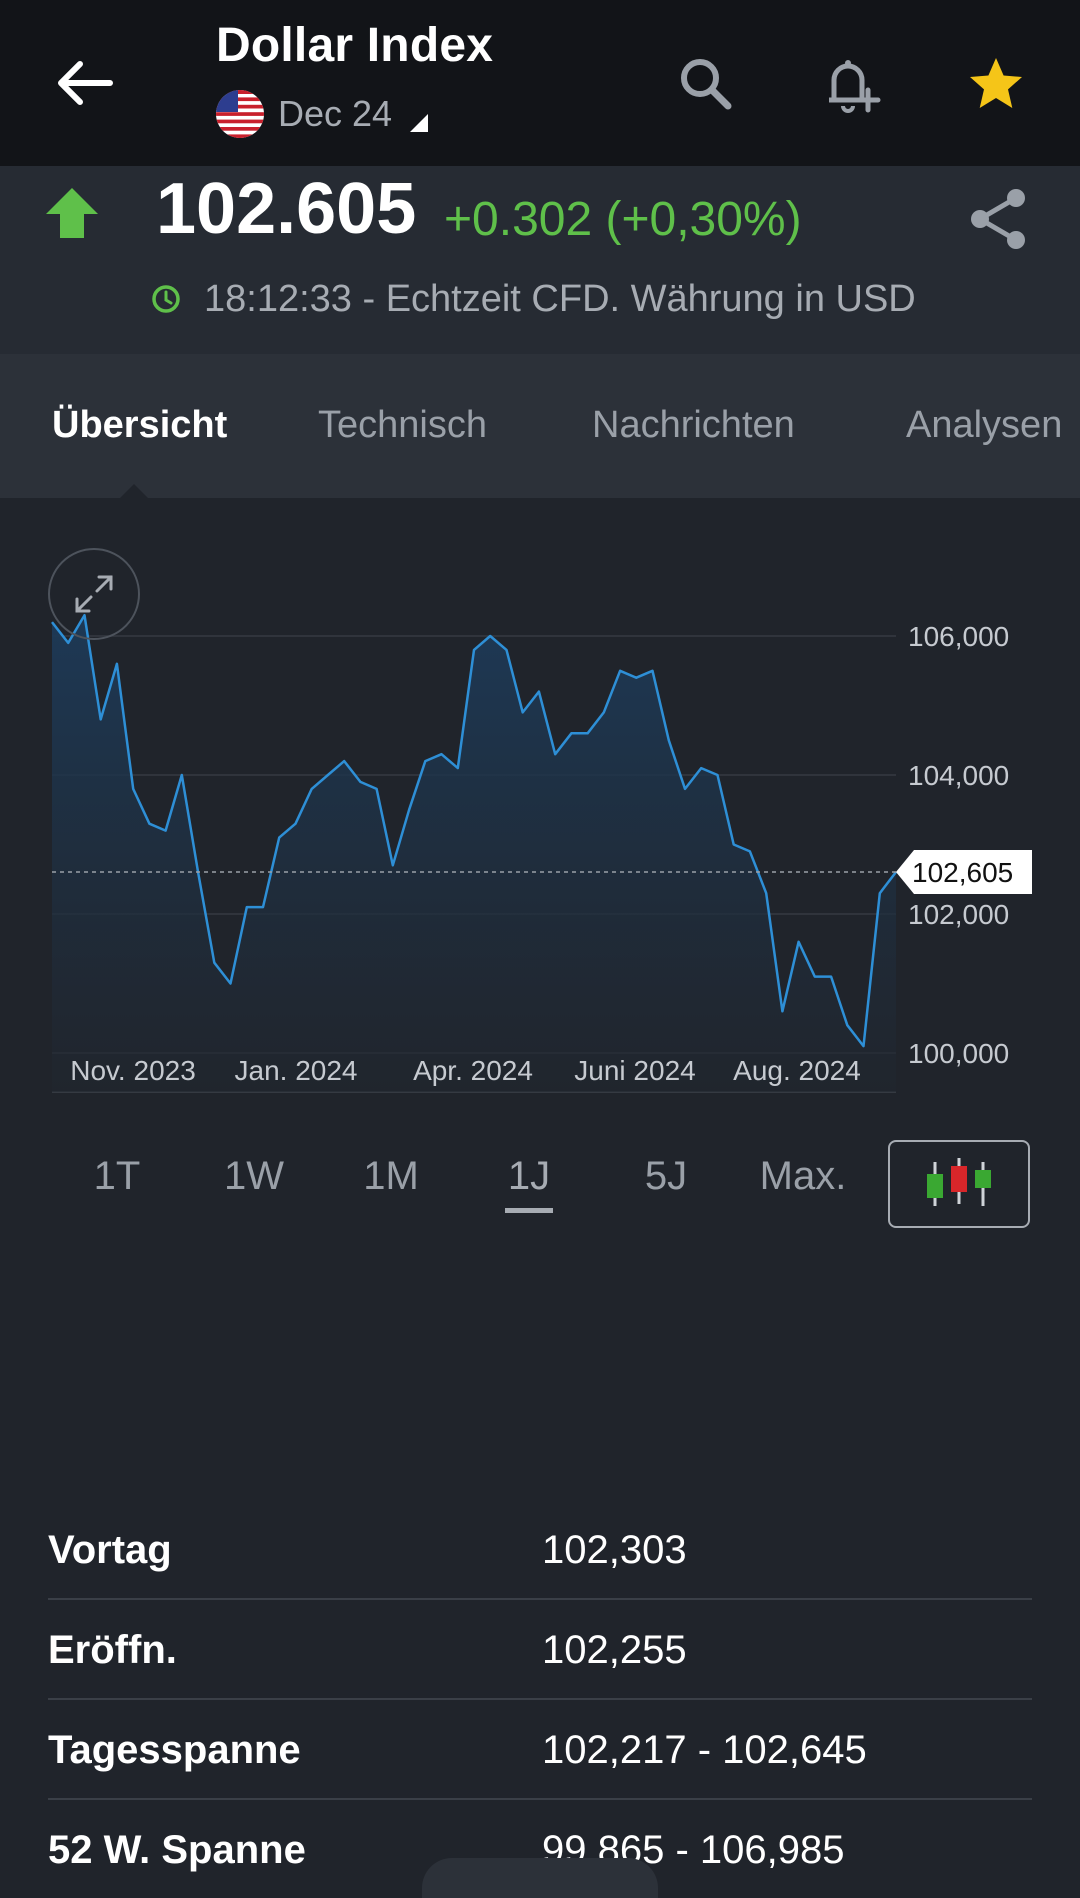 Image resolution: width=1080 pixels, height=1898 pixels. What do you see at coordinates (540, 1849) in the screenshot?
I see `stat-row: 52 W. Spanne 99,865 - 106,985` at bounding box center [540, 1849].